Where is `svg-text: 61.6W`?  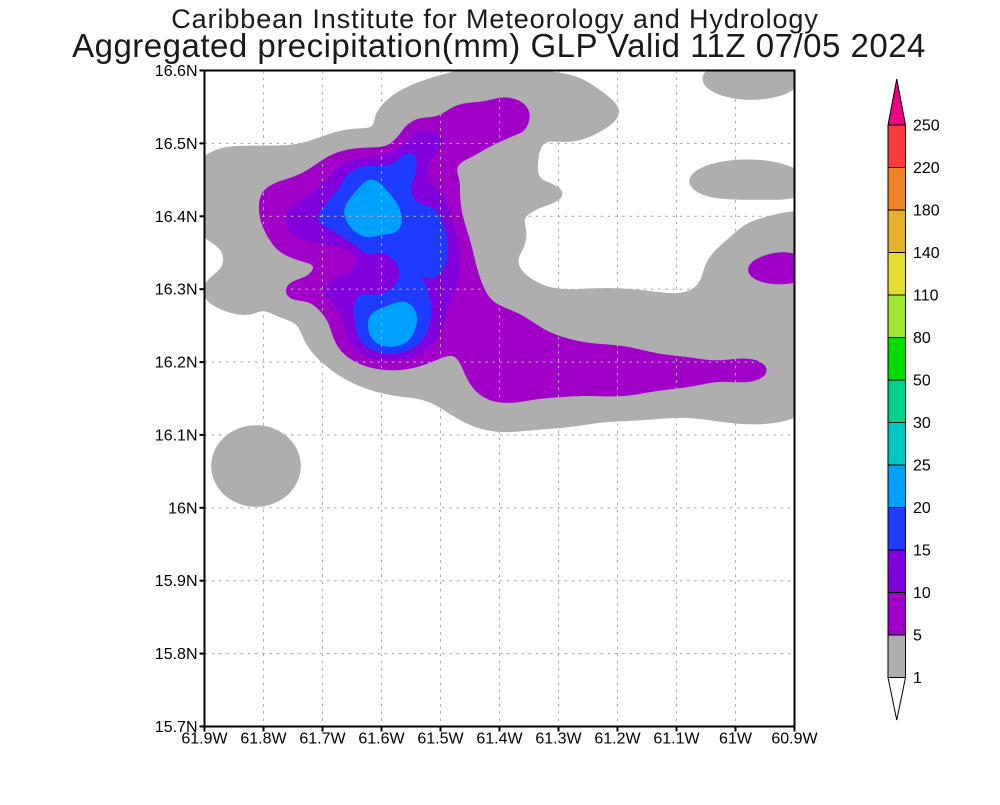
svg-text: 61.6W is located at coordinates (381, 739).